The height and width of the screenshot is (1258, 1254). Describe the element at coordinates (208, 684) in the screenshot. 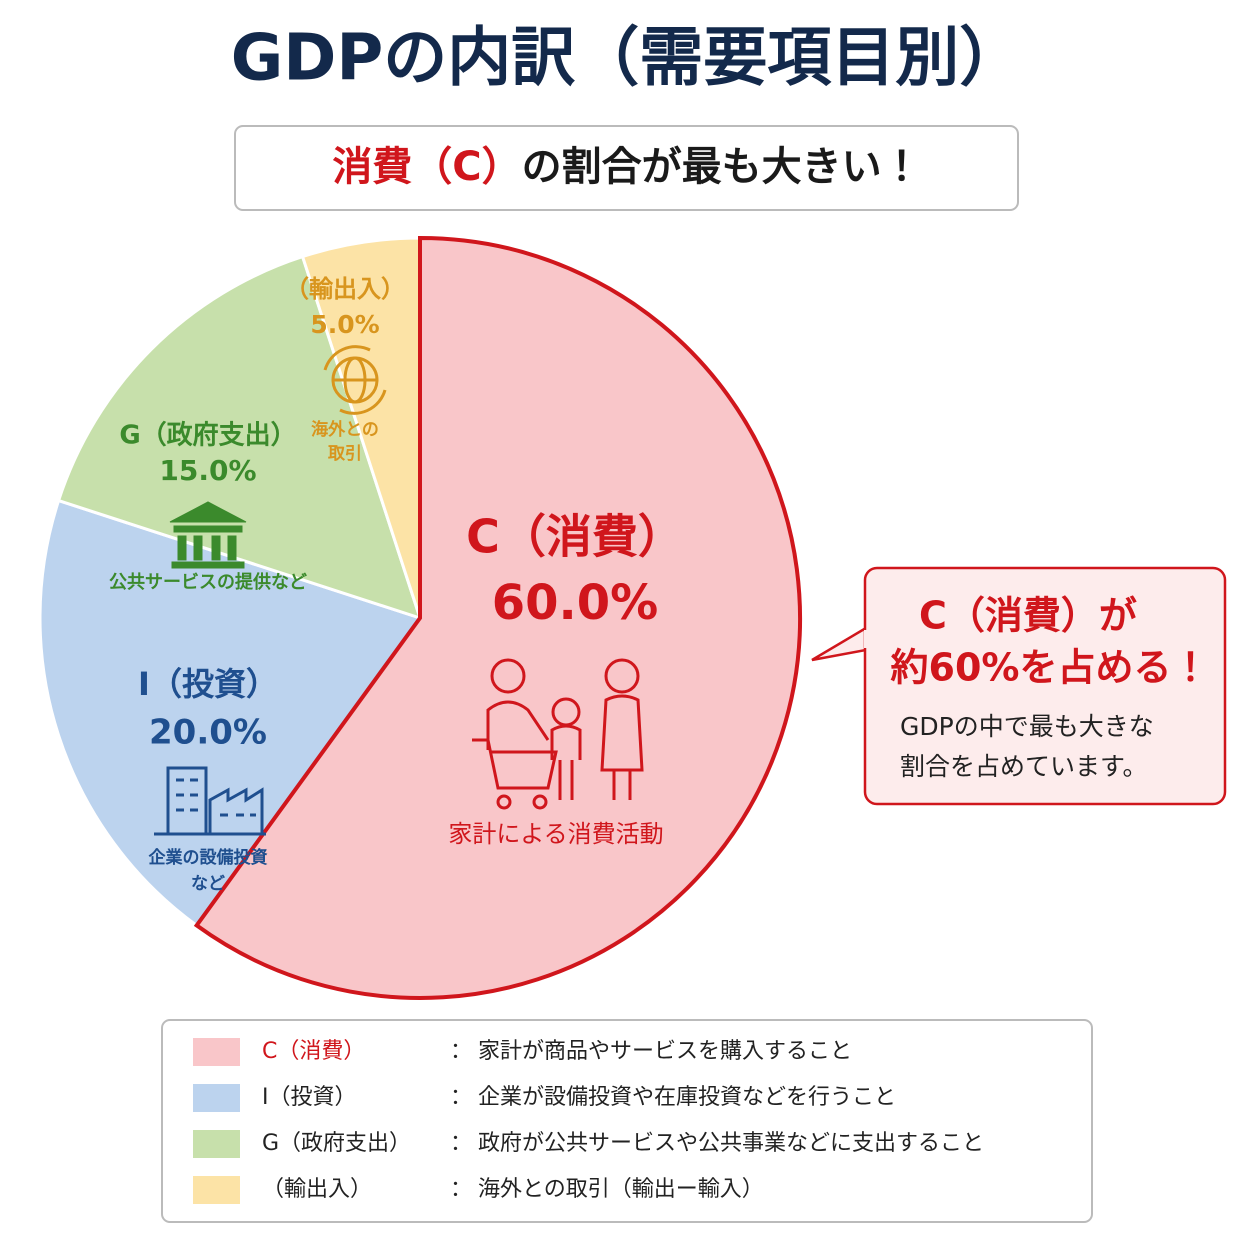

I see `slice-name: I（投資）` at that location.